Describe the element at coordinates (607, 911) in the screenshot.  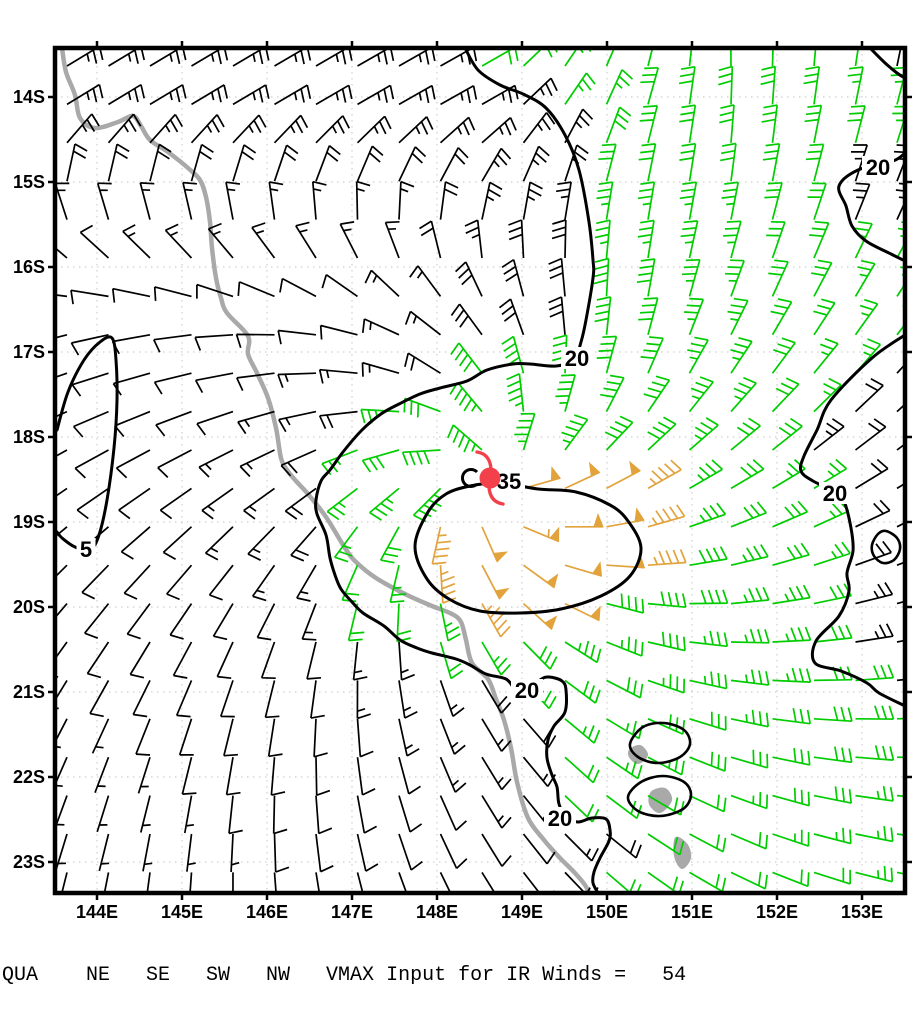
I see `lon-axis-label: 150E` at that location.